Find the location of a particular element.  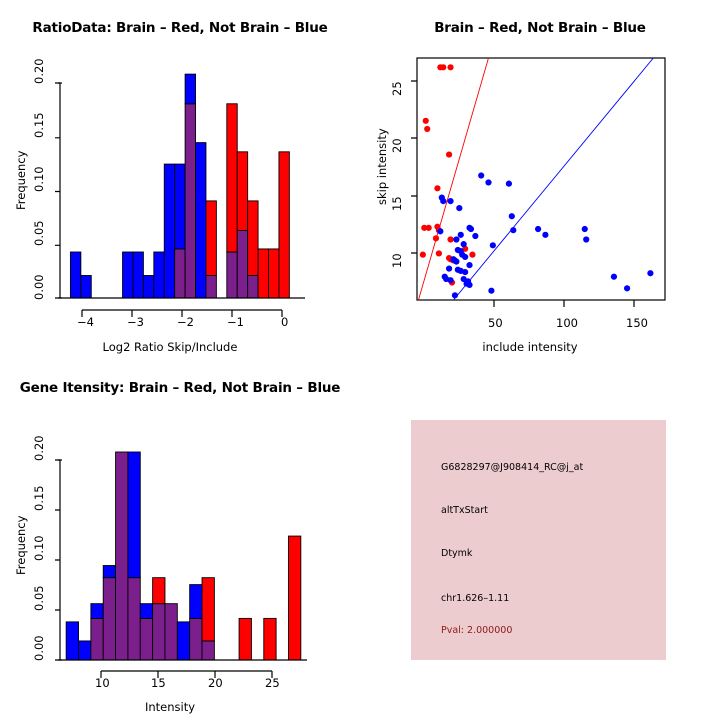

scatter-x-ticks is located at coordinates (564, 303).